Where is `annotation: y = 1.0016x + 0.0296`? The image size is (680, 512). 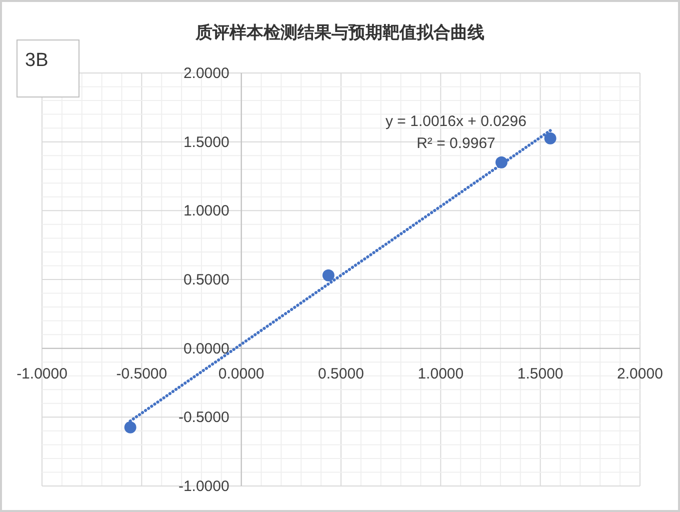 annotation: y = 1.0016x + 0.0296 is located at coordinates (456, 121).